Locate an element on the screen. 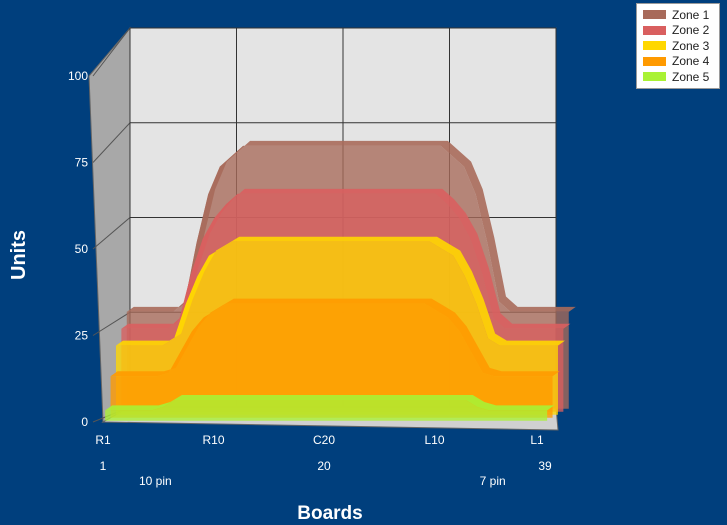 The image size is (727, 525). legend-item: Zone 4 is located at coordinates (679, 62).